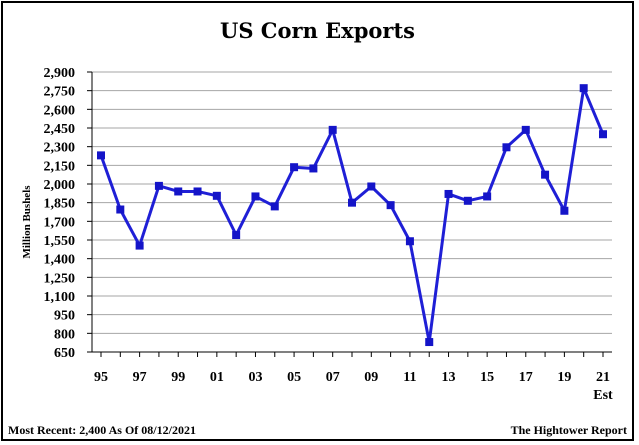 Image resolution: width=639 pixels, height=445 pixels. I want to click on y-tick-label: 1,700, so click(60, 222).